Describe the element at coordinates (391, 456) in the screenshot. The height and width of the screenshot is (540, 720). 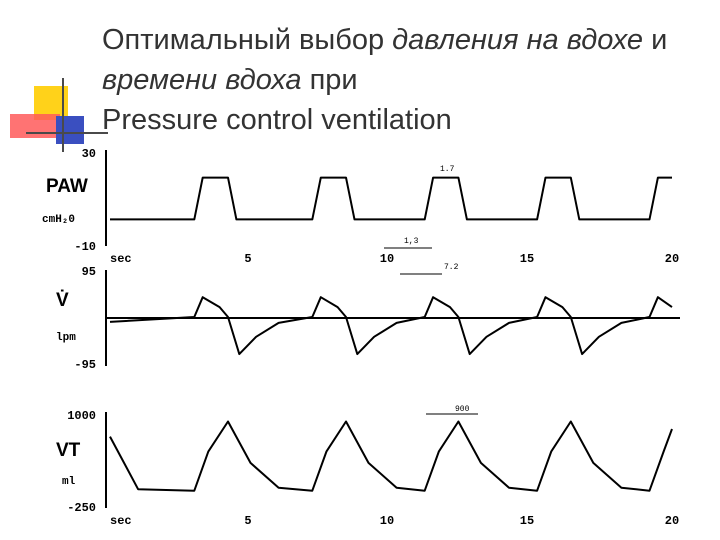
I see `vt-trace` at that location.